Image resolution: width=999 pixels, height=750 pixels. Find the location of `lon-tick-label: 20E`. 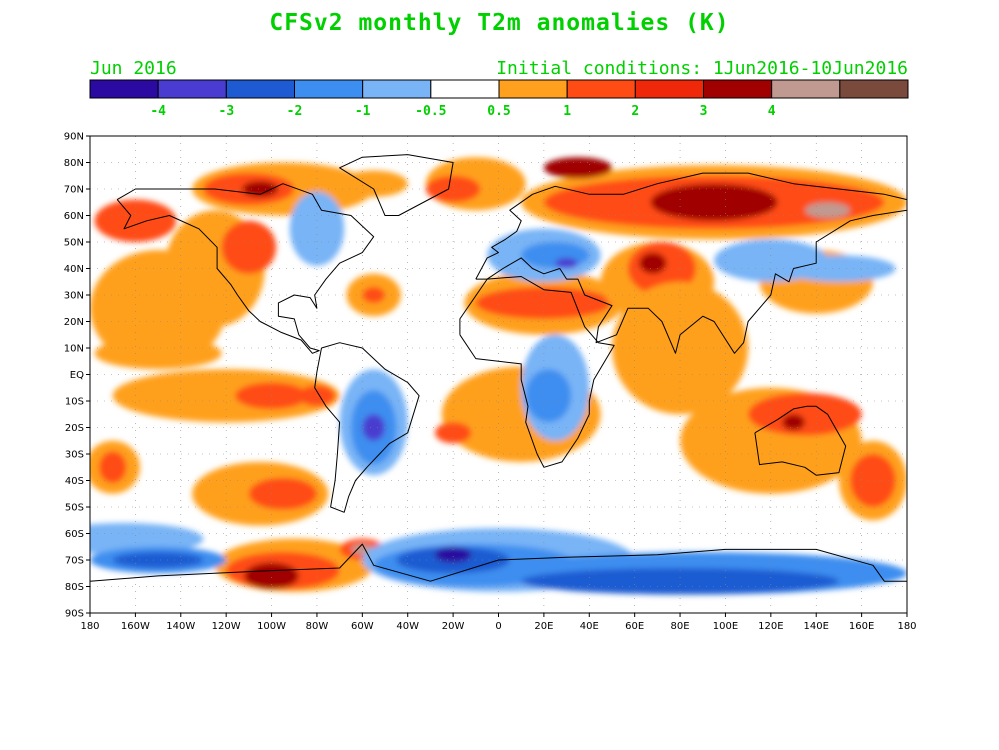

lon-tick-label: 20E is located at coordinates (543, 626).